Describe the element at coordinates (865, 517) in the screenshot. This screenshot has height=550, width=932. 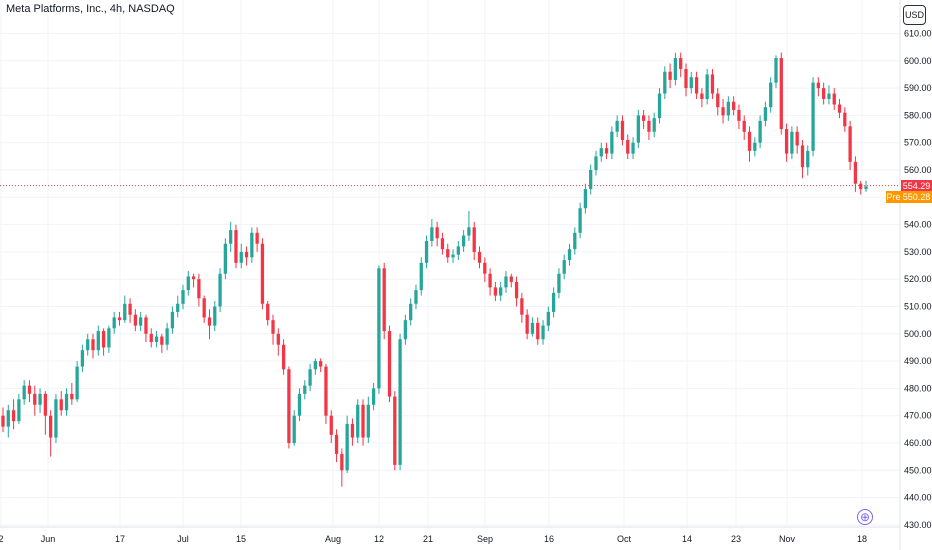
I see `arrow-to-right-icon: ⊕` at that location.